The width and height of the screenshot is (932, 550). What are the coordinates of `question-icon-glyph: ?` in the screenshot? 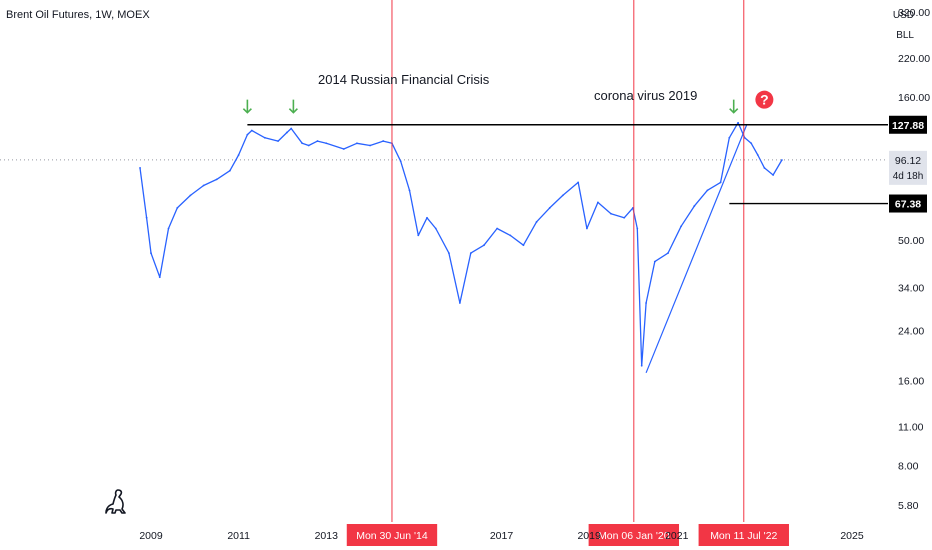 It's located at (764, 100).